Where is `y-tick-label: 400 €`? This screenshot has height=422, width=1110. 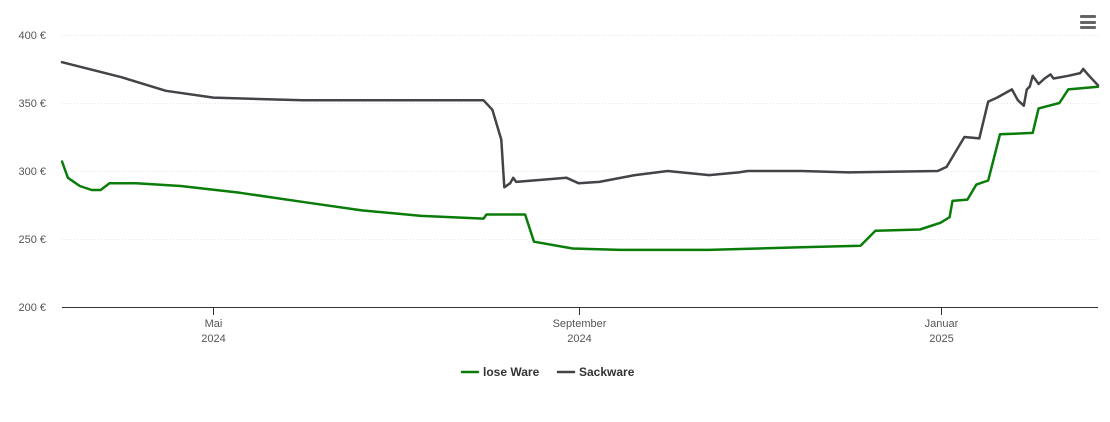 y-tick-label: 400 € is located at coordinates (32, 36).